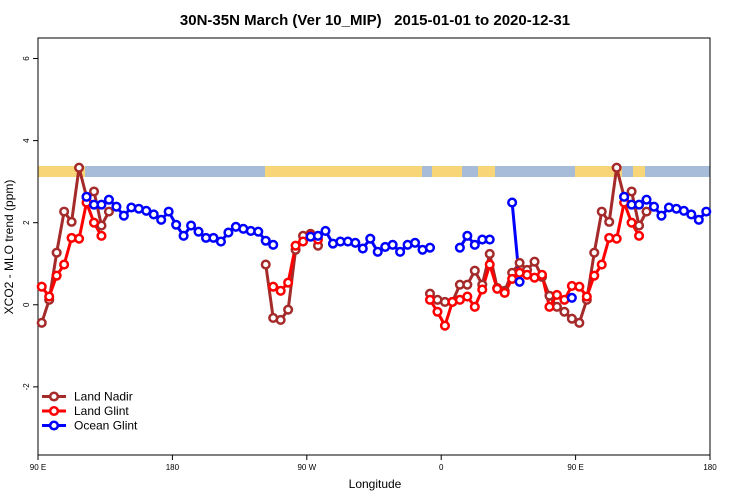  Describe the element at coordinates (441, 467) in the screenshot. I see `x-tick-label: 0` at that location.